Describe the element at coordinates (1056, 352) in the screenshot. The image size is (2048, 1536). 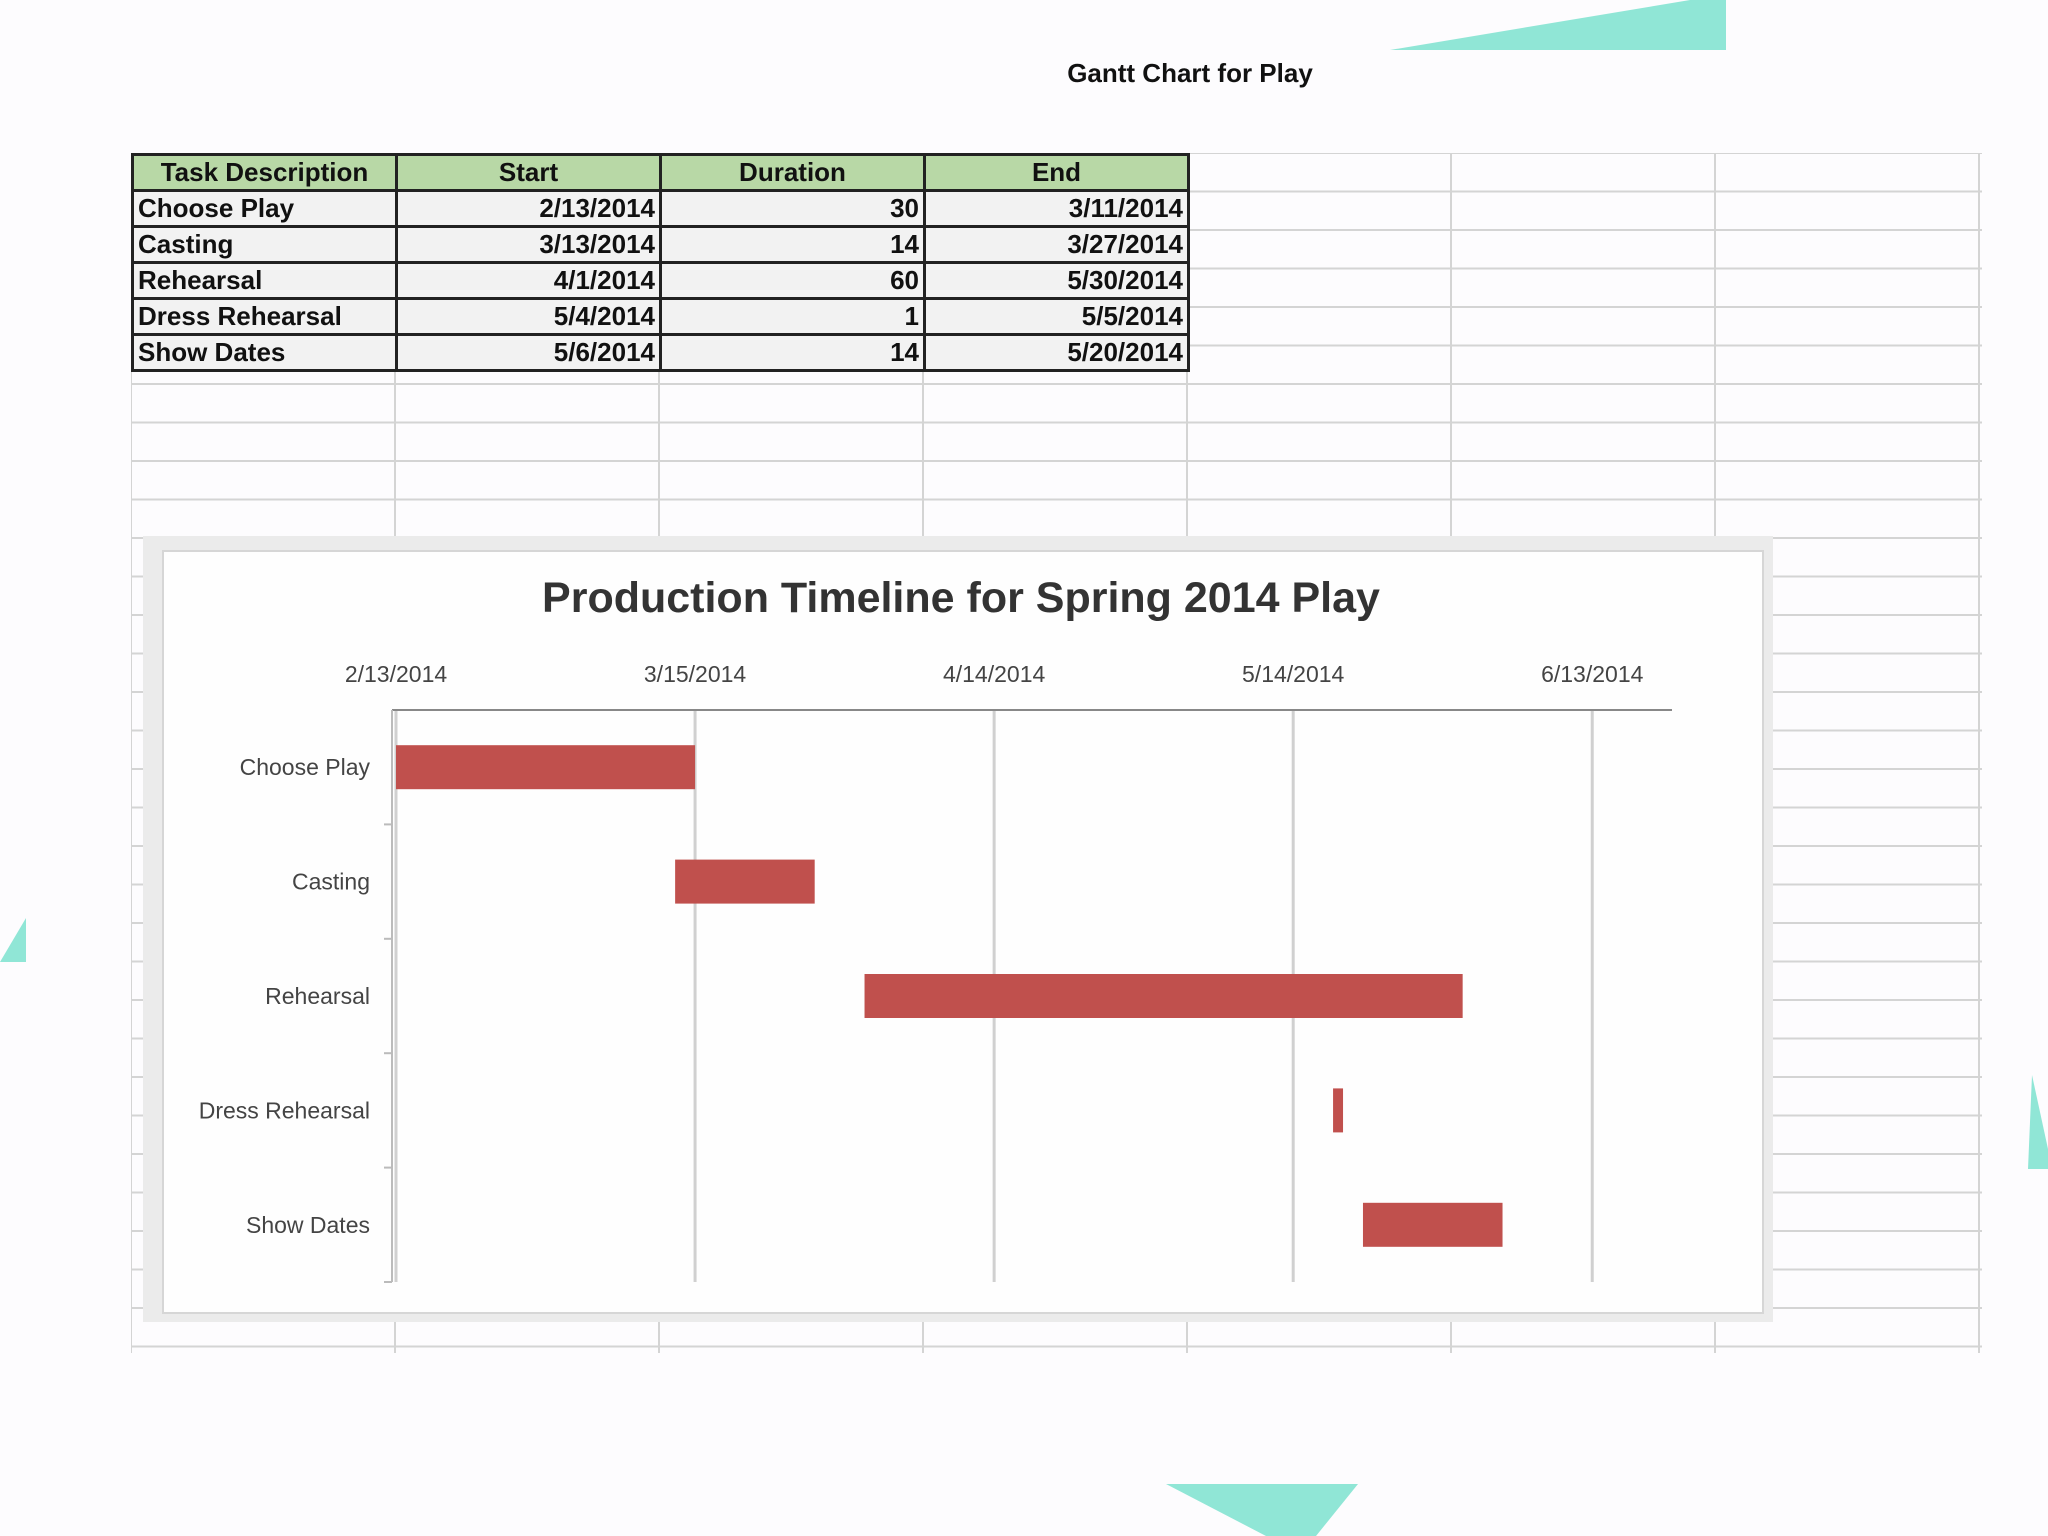
I see `end-cell: 5/20/2014` at that location.